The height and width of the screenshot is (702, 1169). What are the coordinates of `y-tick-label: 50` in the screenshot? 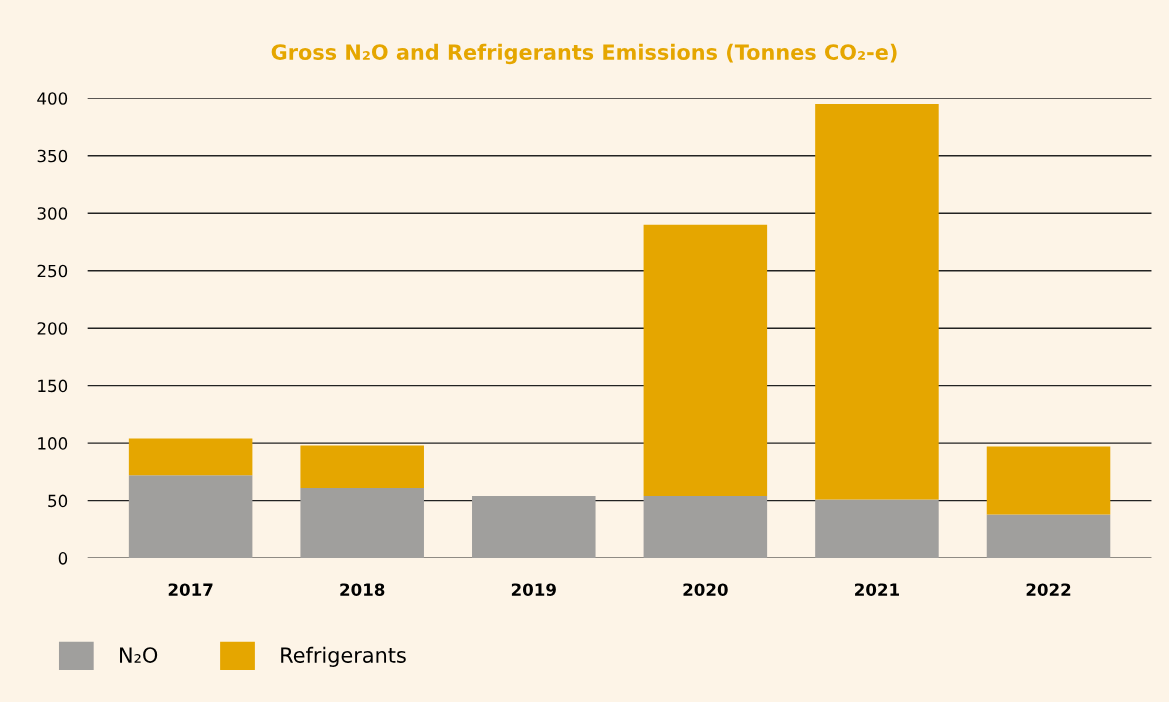 It's located at (58, 501).